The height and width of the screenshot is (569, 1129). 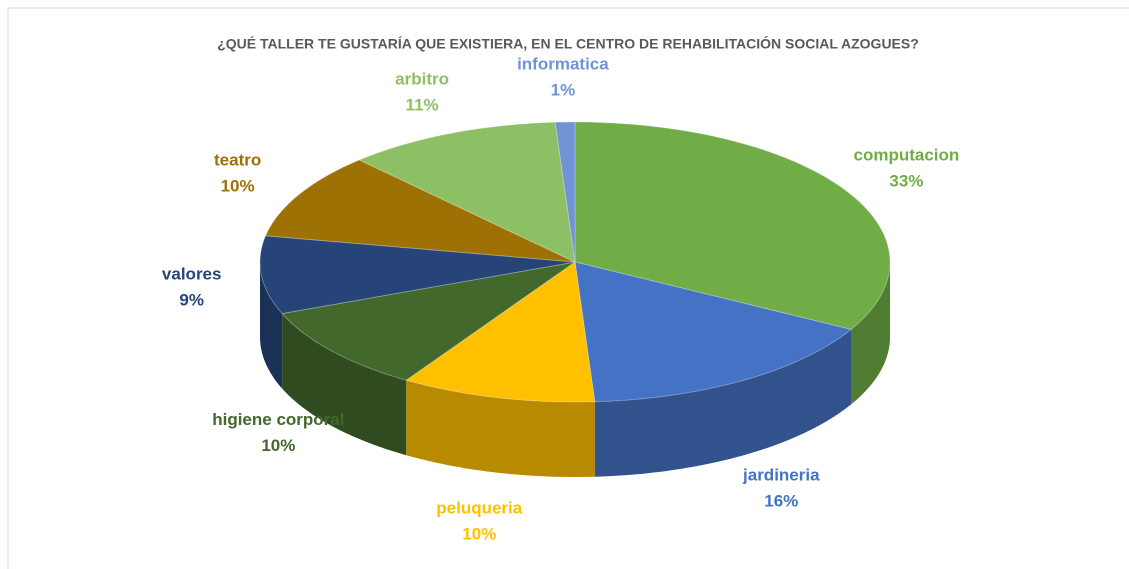 I want to click on data-label-value: 1%, so click(x=563, y=90).